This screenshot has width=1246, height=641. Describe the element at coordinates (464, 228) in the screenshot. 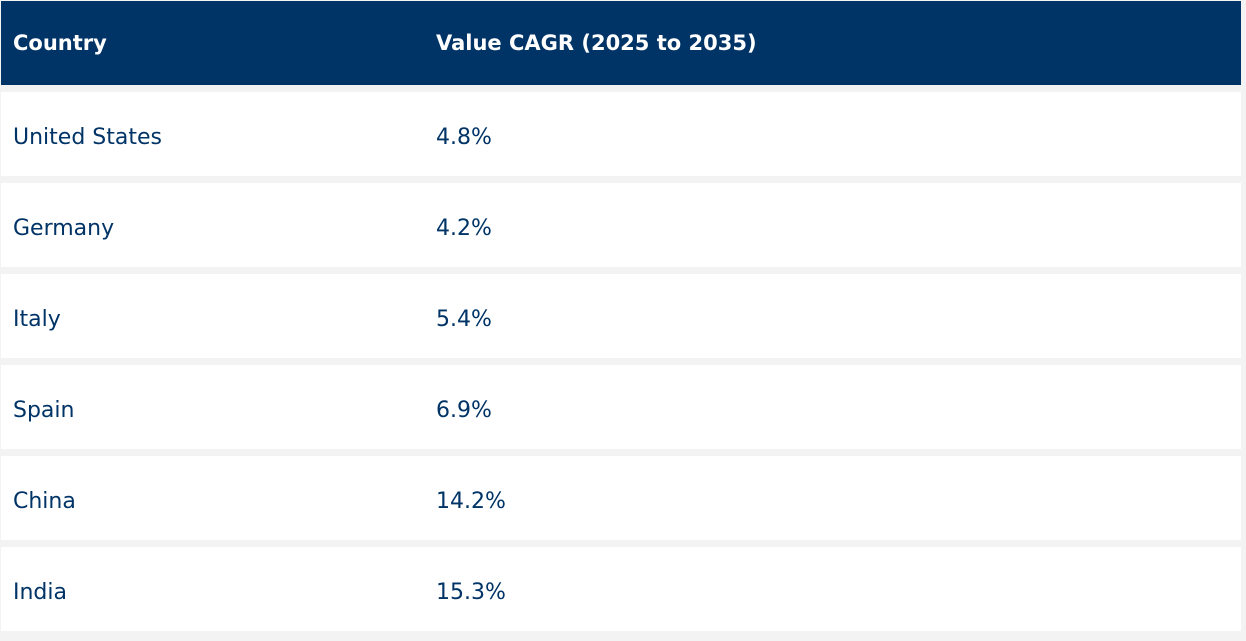

I see `cagr-cell: 4.2%` at that location.